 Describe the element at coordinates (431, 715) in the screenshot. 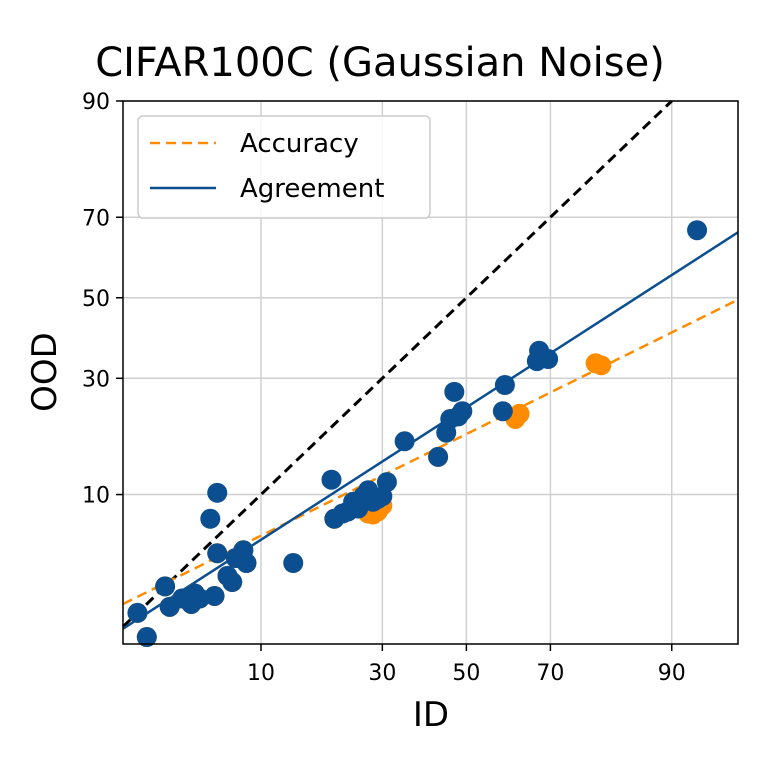

I see `x-axis-label: ID` at that location.